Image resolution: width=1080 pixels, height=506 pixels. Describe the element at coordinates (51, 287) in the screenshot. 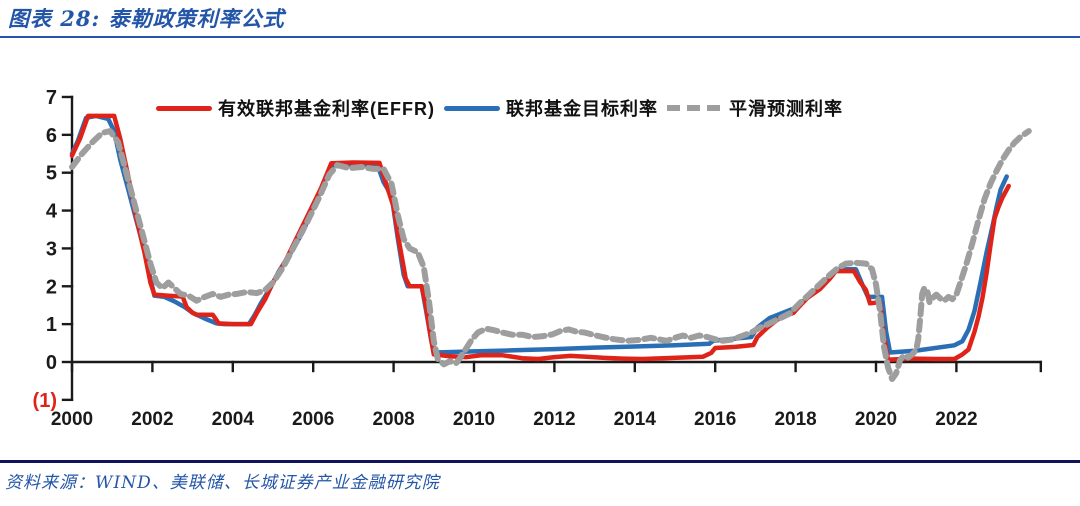

I see `y-tick-label: 2` at that location.